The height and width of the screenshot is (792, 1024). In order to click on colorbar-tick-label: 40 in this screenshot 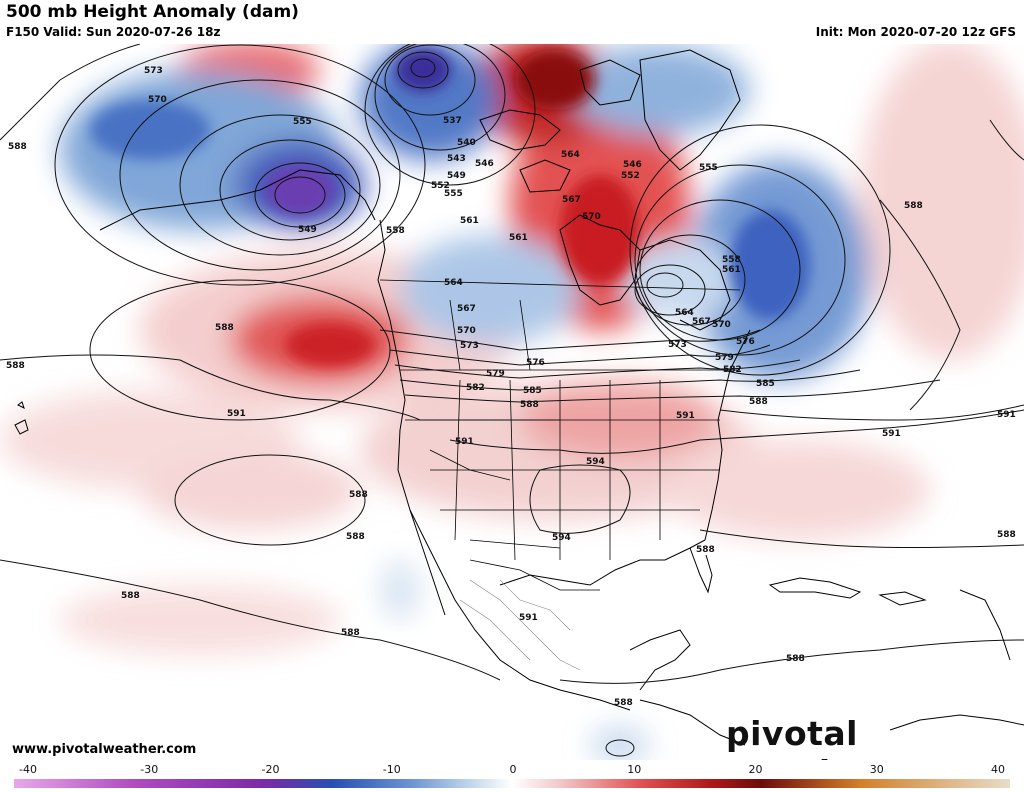, I will do `click(998, 769)`.